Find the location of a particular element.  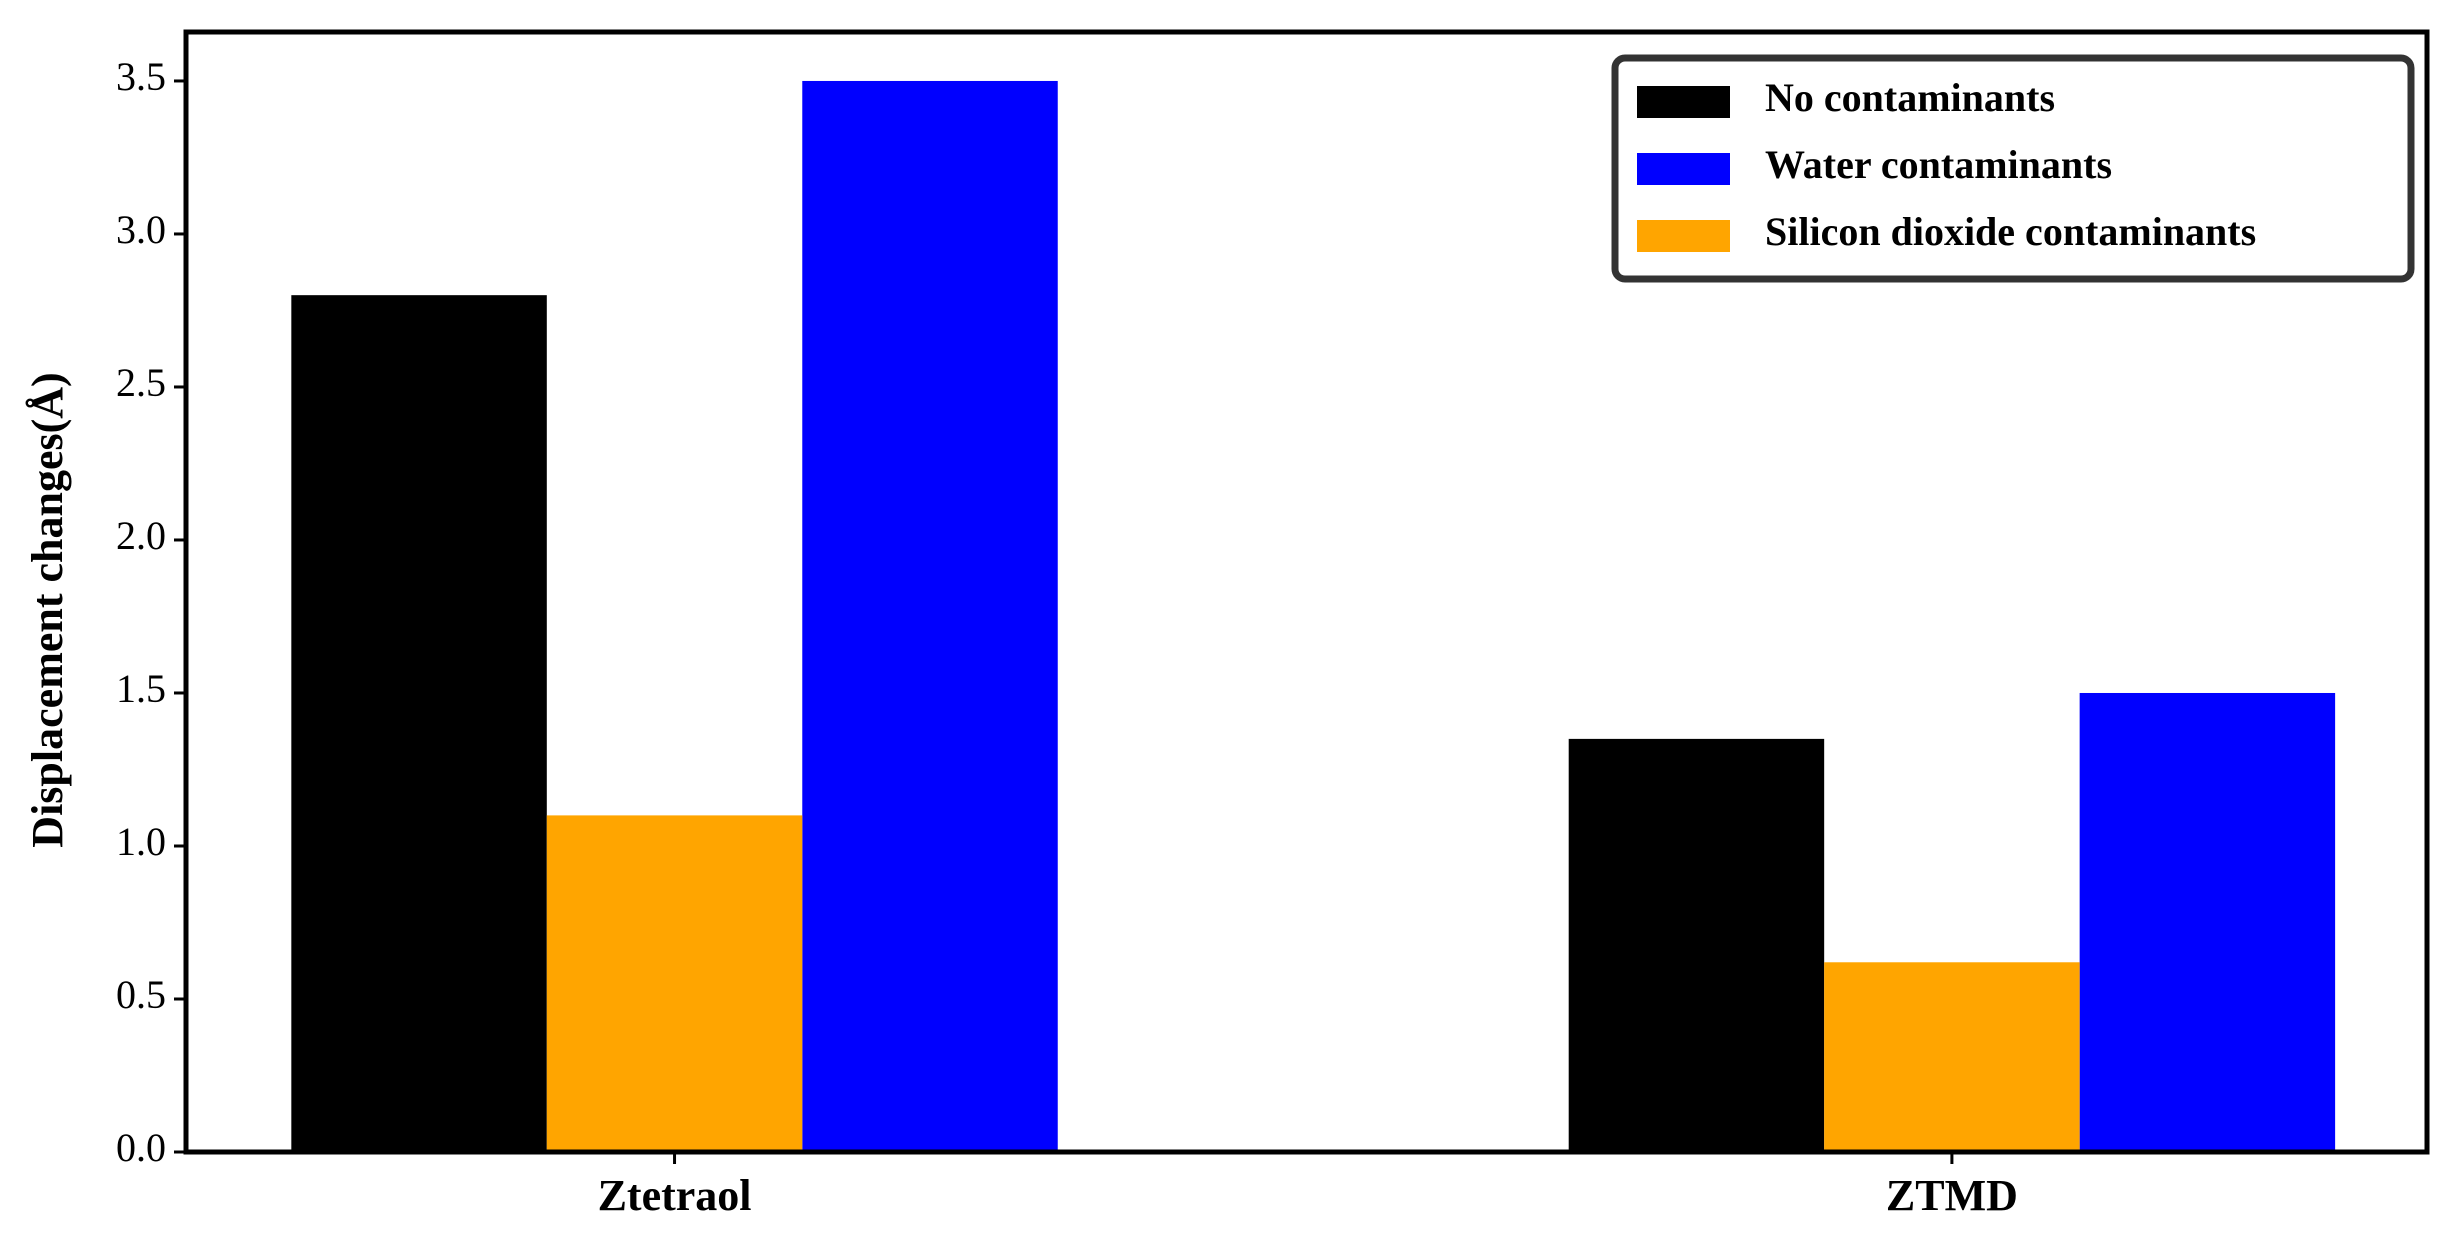

legend-label: Silicon dioxide contaminants is located at coordinates (2010, 231).